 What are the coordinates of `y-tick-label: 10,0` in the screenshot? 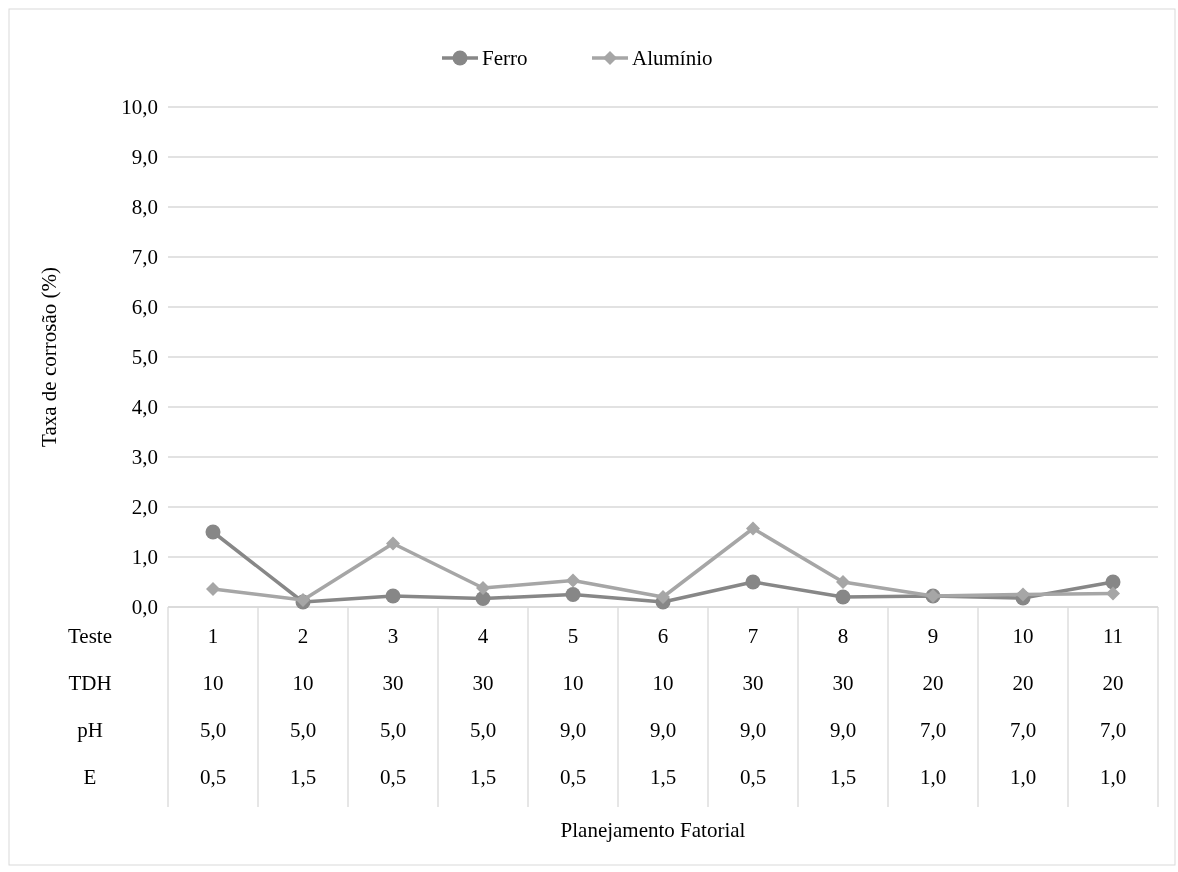 It's located at (139, 107).